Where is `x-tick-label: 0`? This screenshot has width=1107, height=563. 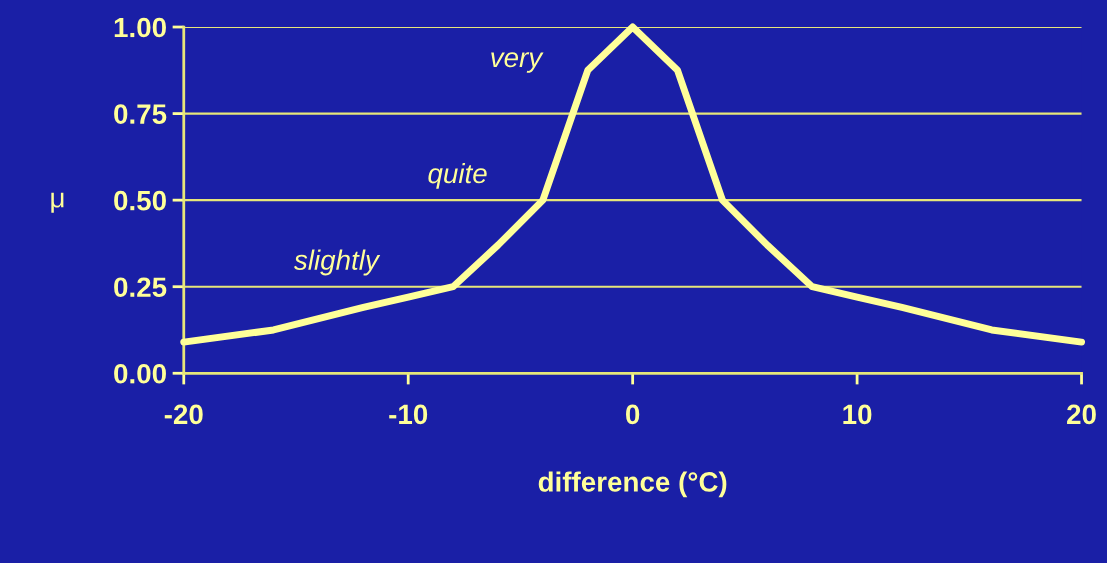
x-tick-label: 0 is located at coordinates (633, 414).